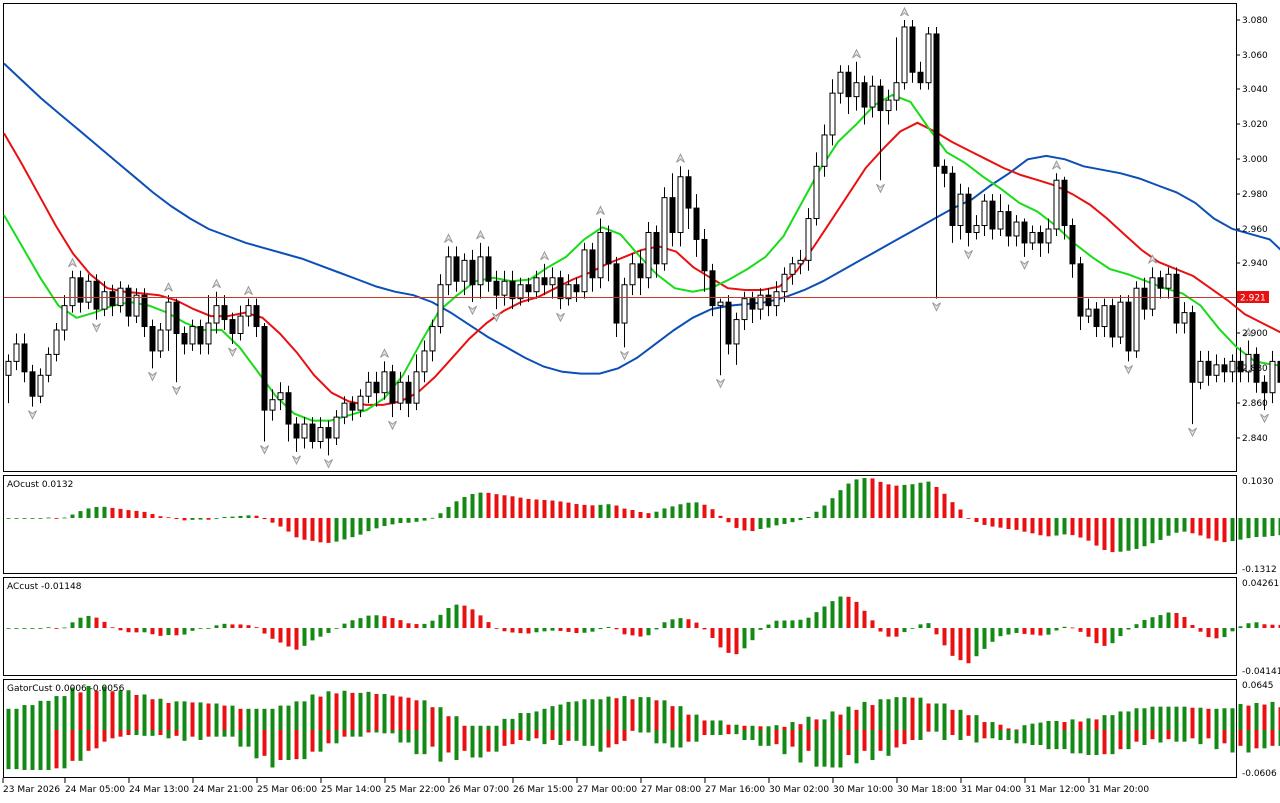 The height and width of the screenshot is (803, 1280). What do you see at coordinates (620, 525) in the screenshot?
I see `ao-panel` at bounding box center [620, 525].